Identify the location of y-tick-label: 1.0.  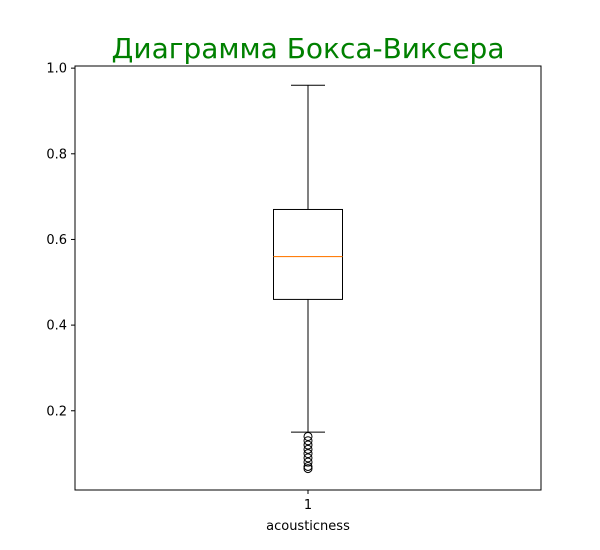
(56, 69).